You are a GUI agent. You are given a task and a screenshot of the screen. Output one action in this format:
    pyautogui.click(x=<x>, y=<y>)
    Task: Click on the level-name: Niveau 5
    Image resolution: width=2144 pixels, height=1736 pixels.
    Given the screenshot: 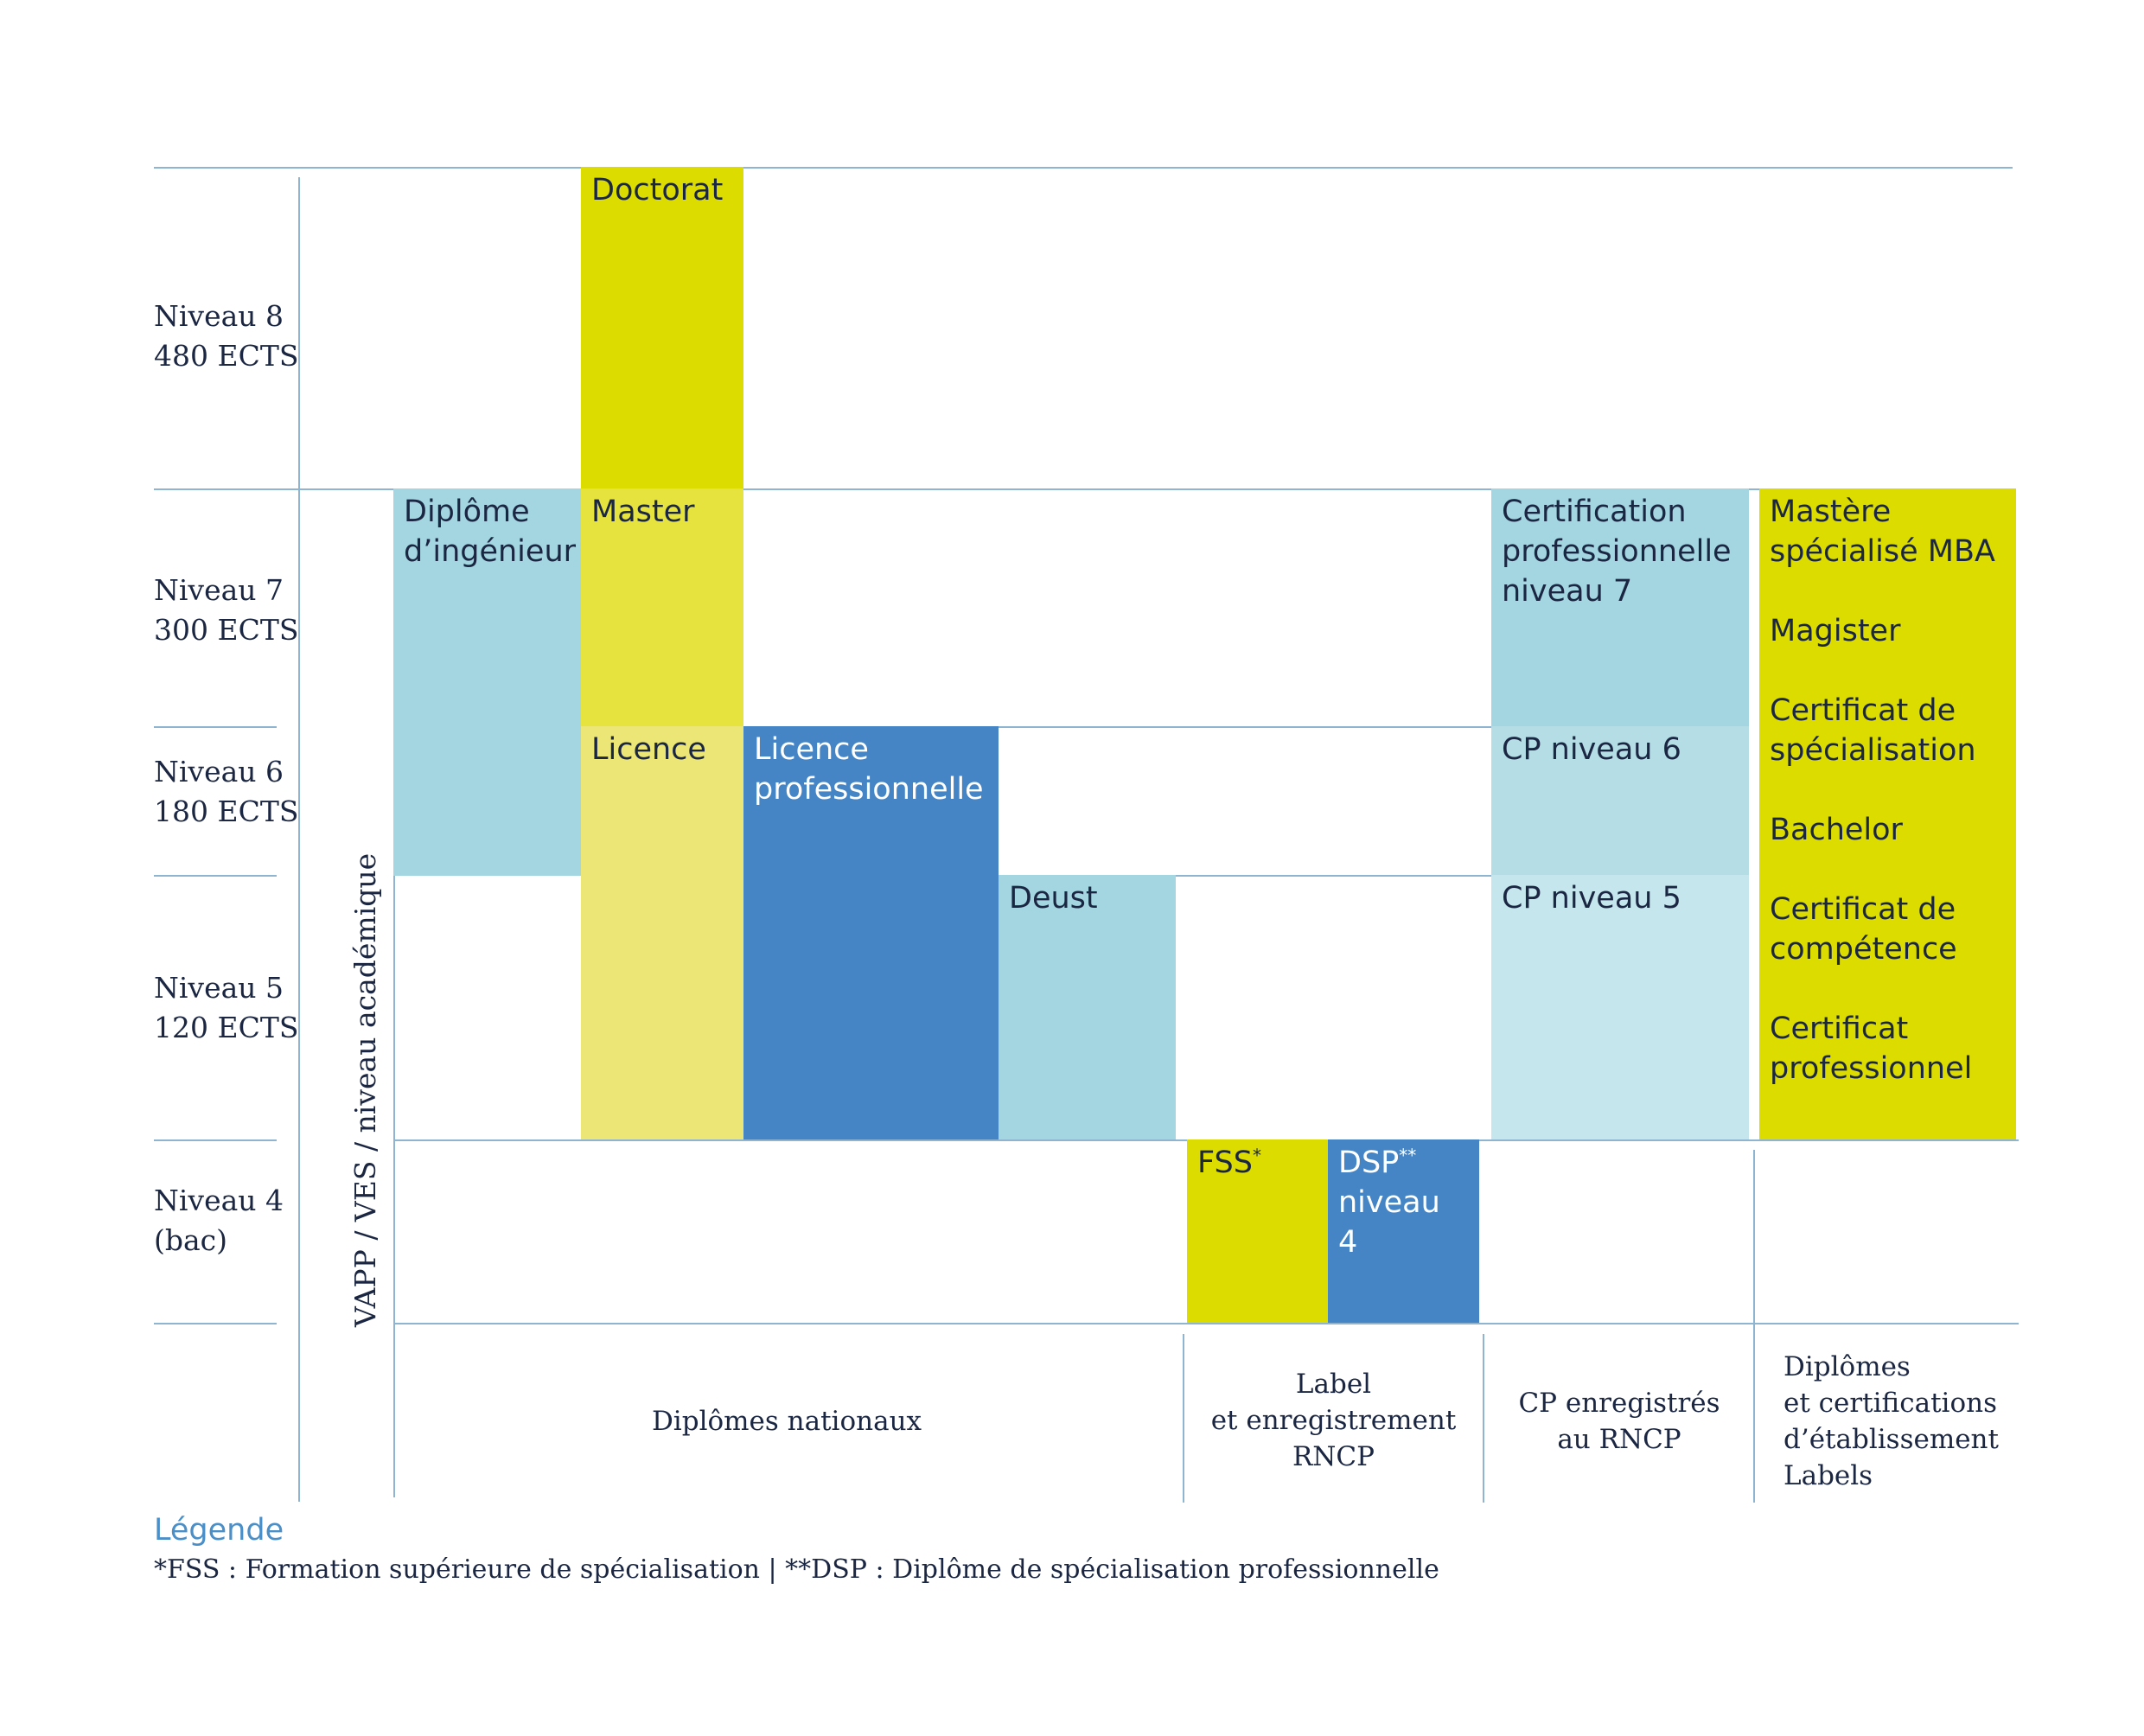 What is the action you would take?
    pyautogui.click(x=219, y=988)
    